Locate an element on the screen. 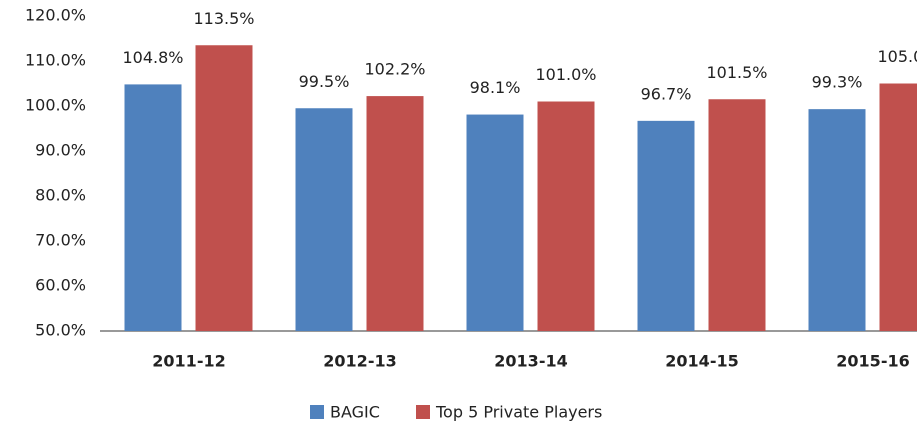 The image size is (917, 428). data-label: 105.0% is located at coordinates (897, 56).